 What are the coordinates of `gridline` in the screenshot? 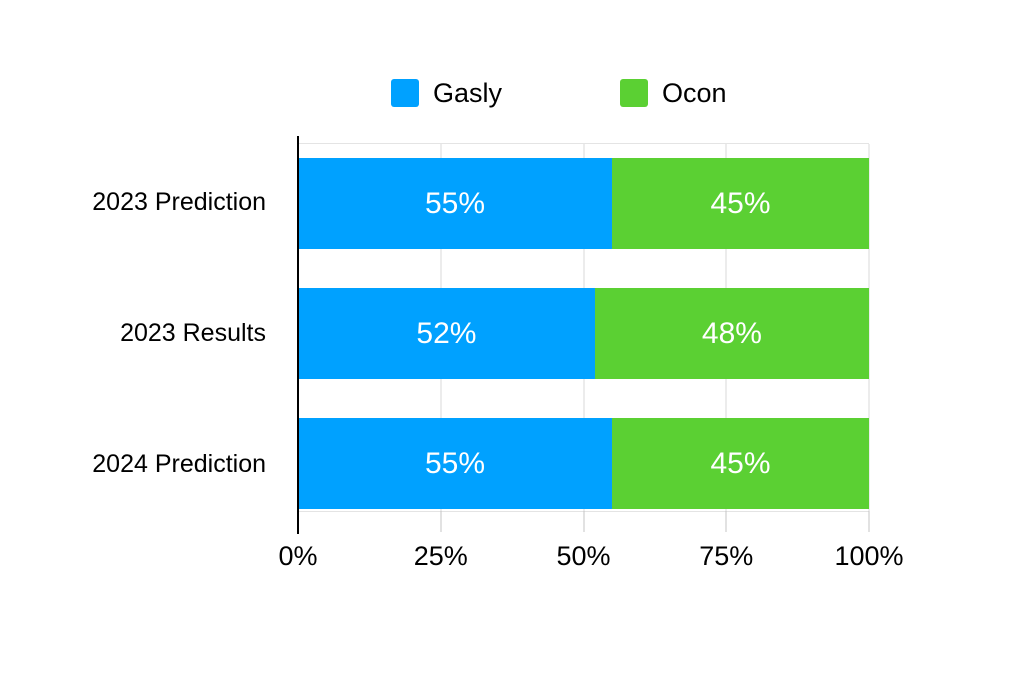 It's located at (869, 327).